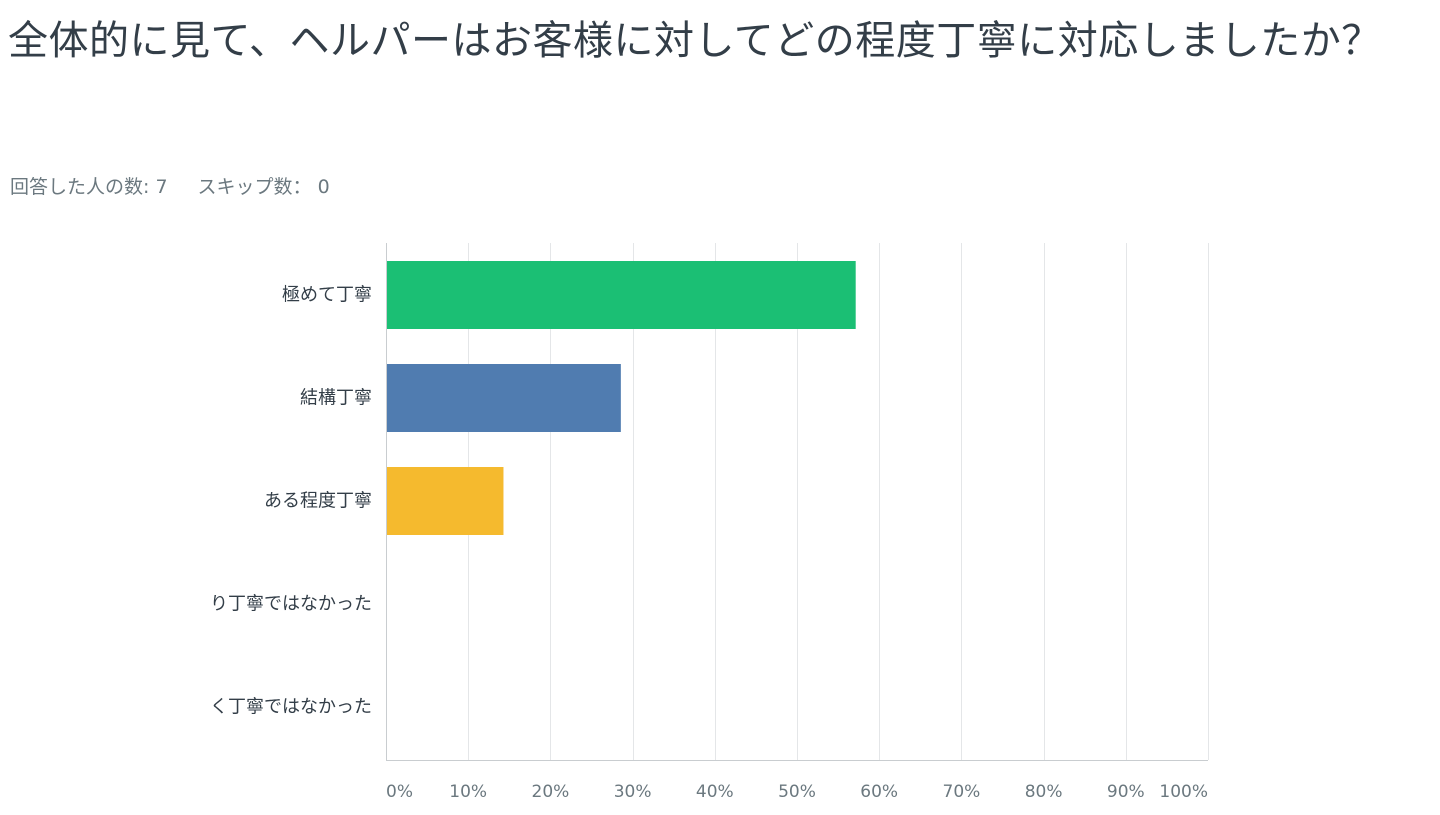  What do you see at coordinates (1044, 792) in the screenshot?
I see `x-tick-label: 80%` at bounding box center [1044, 792].